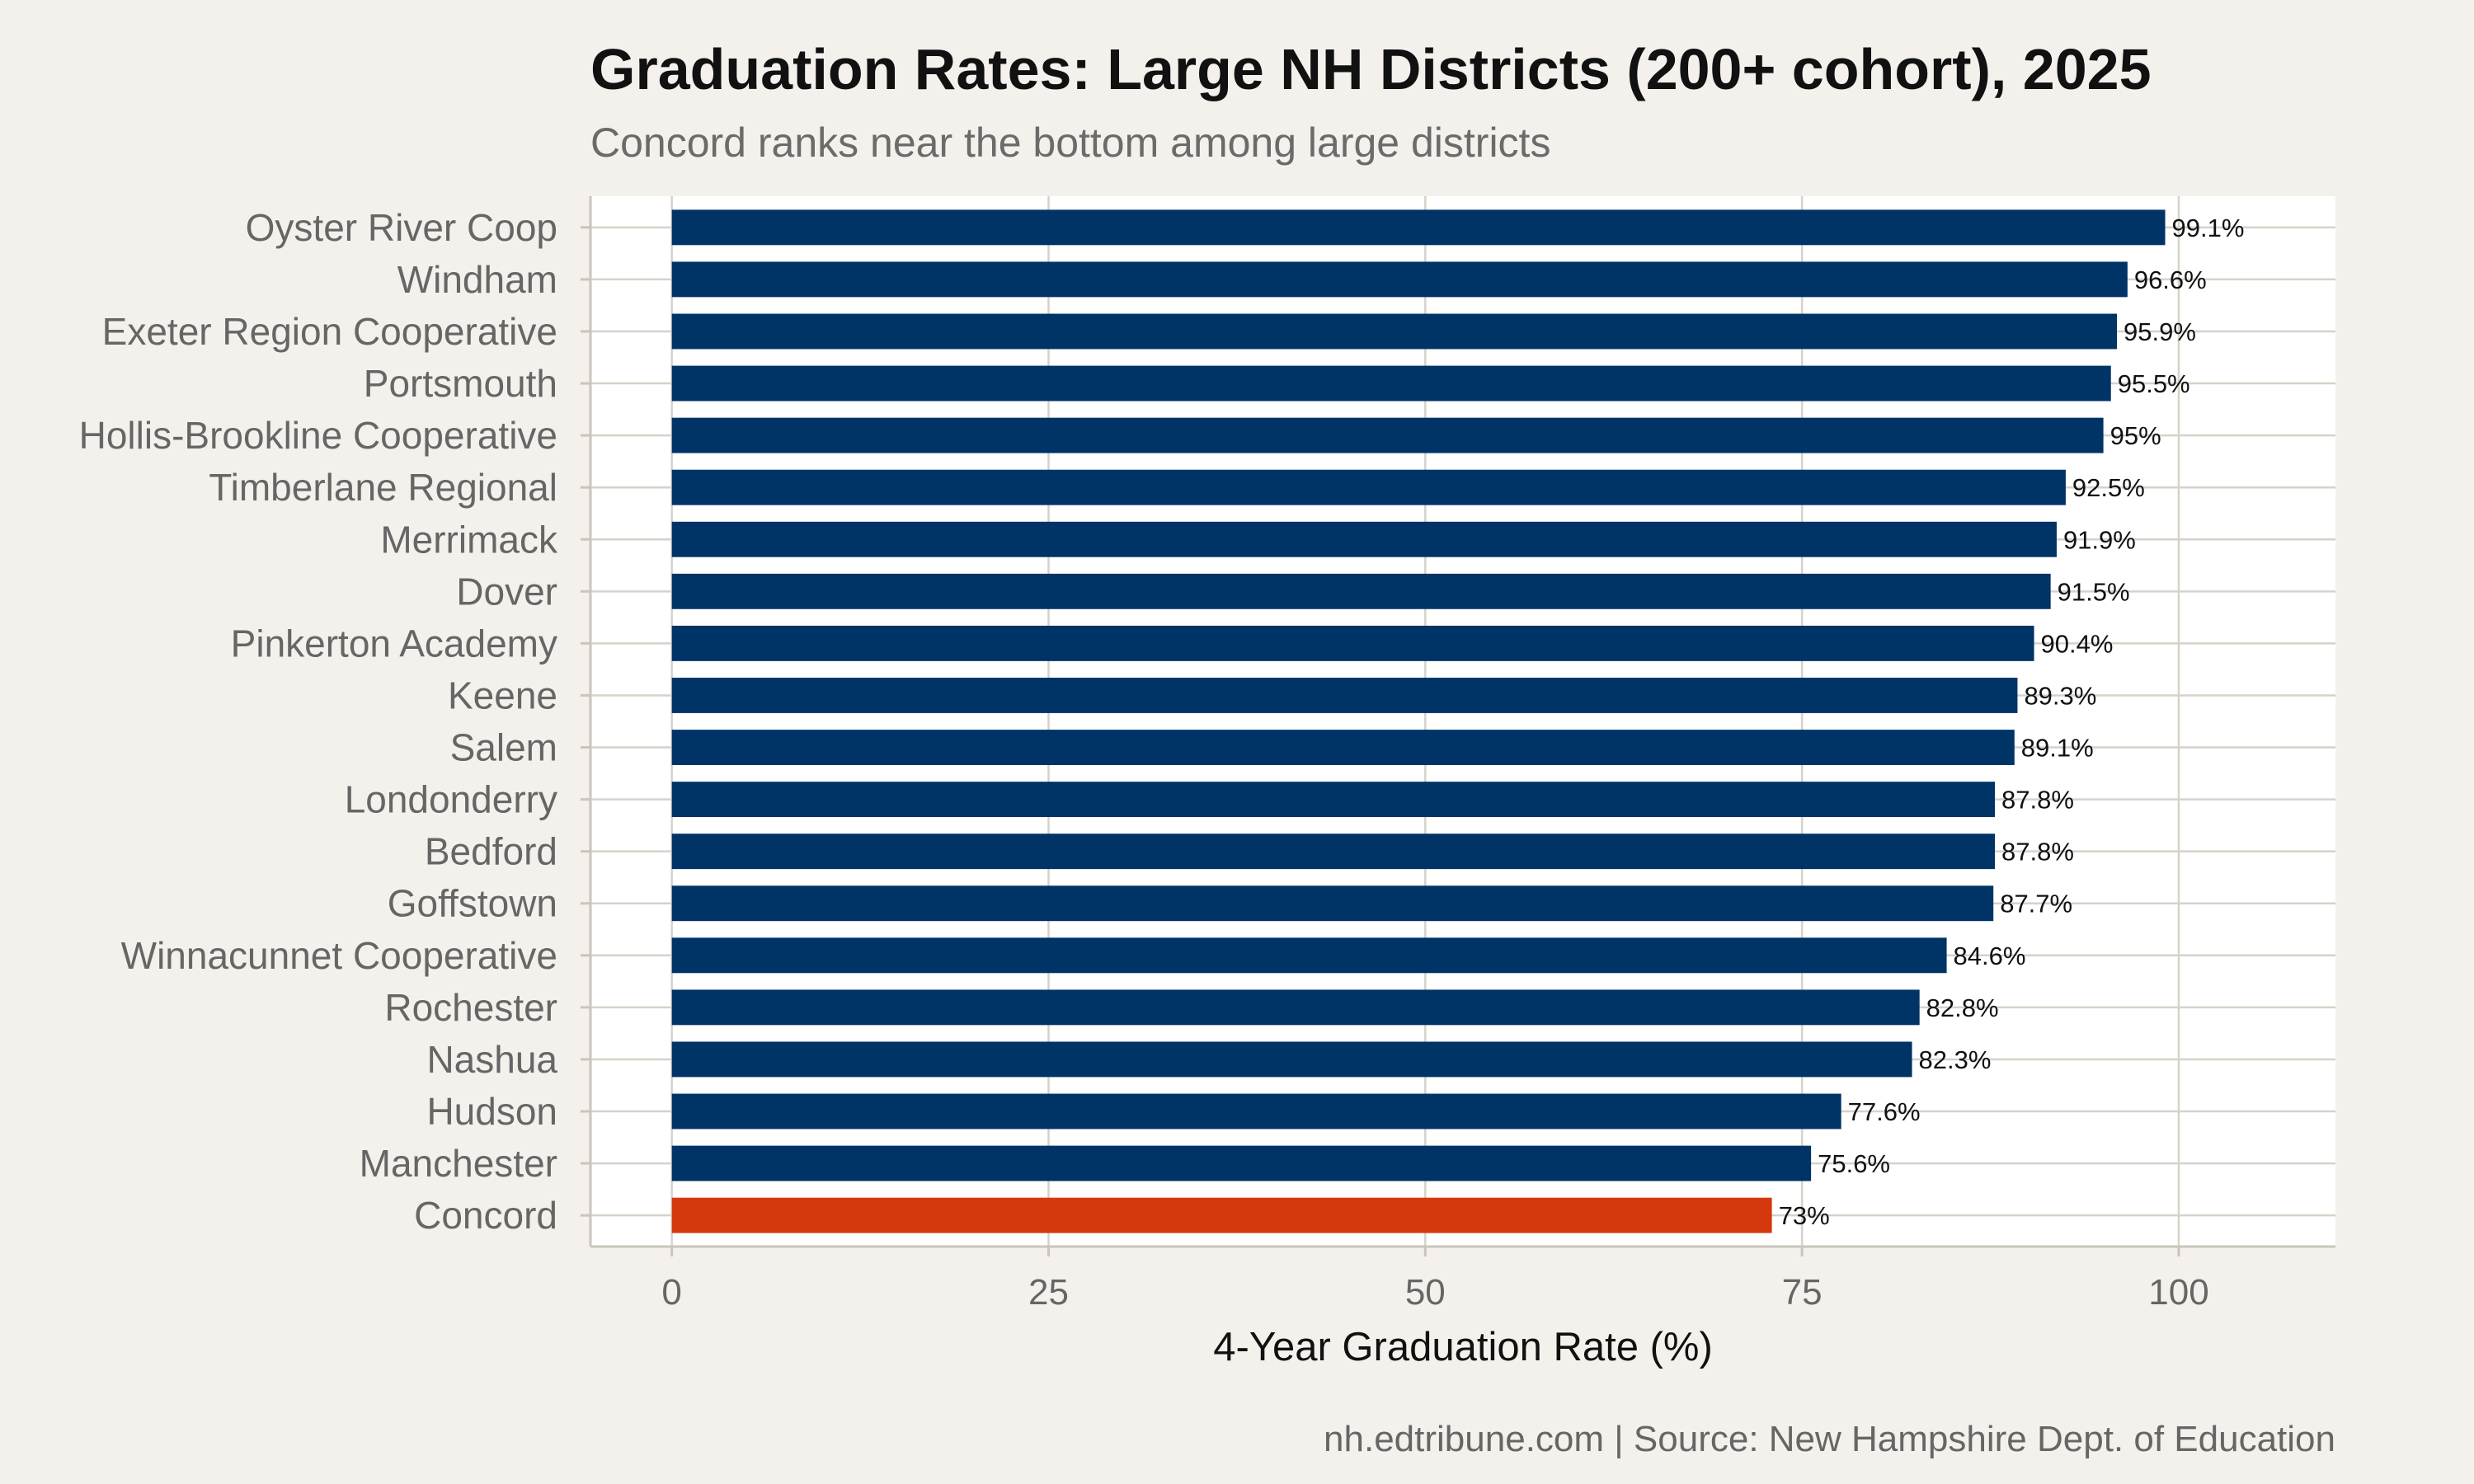 Image resolution: width=2474 pixels, height=1484 pixels. I want to click on y-tick-label: Hudson, so click(491, 1111).